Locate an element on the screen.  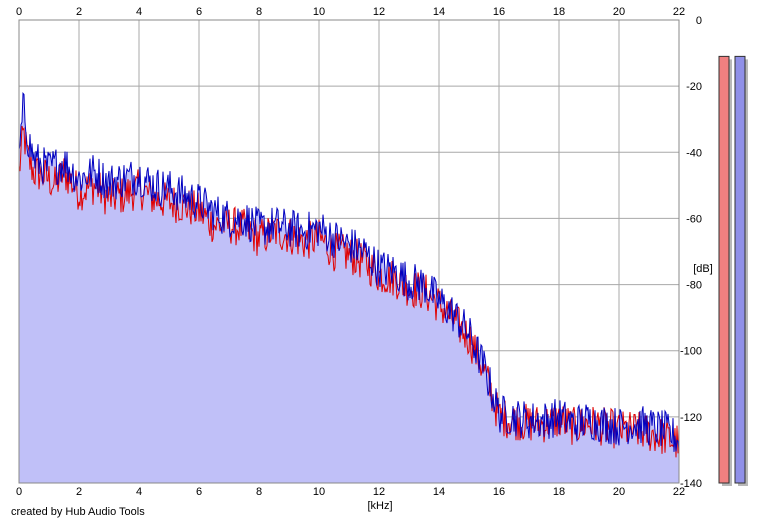
x-tick-label-bottom: 6 is located at coordinates (199, 492).